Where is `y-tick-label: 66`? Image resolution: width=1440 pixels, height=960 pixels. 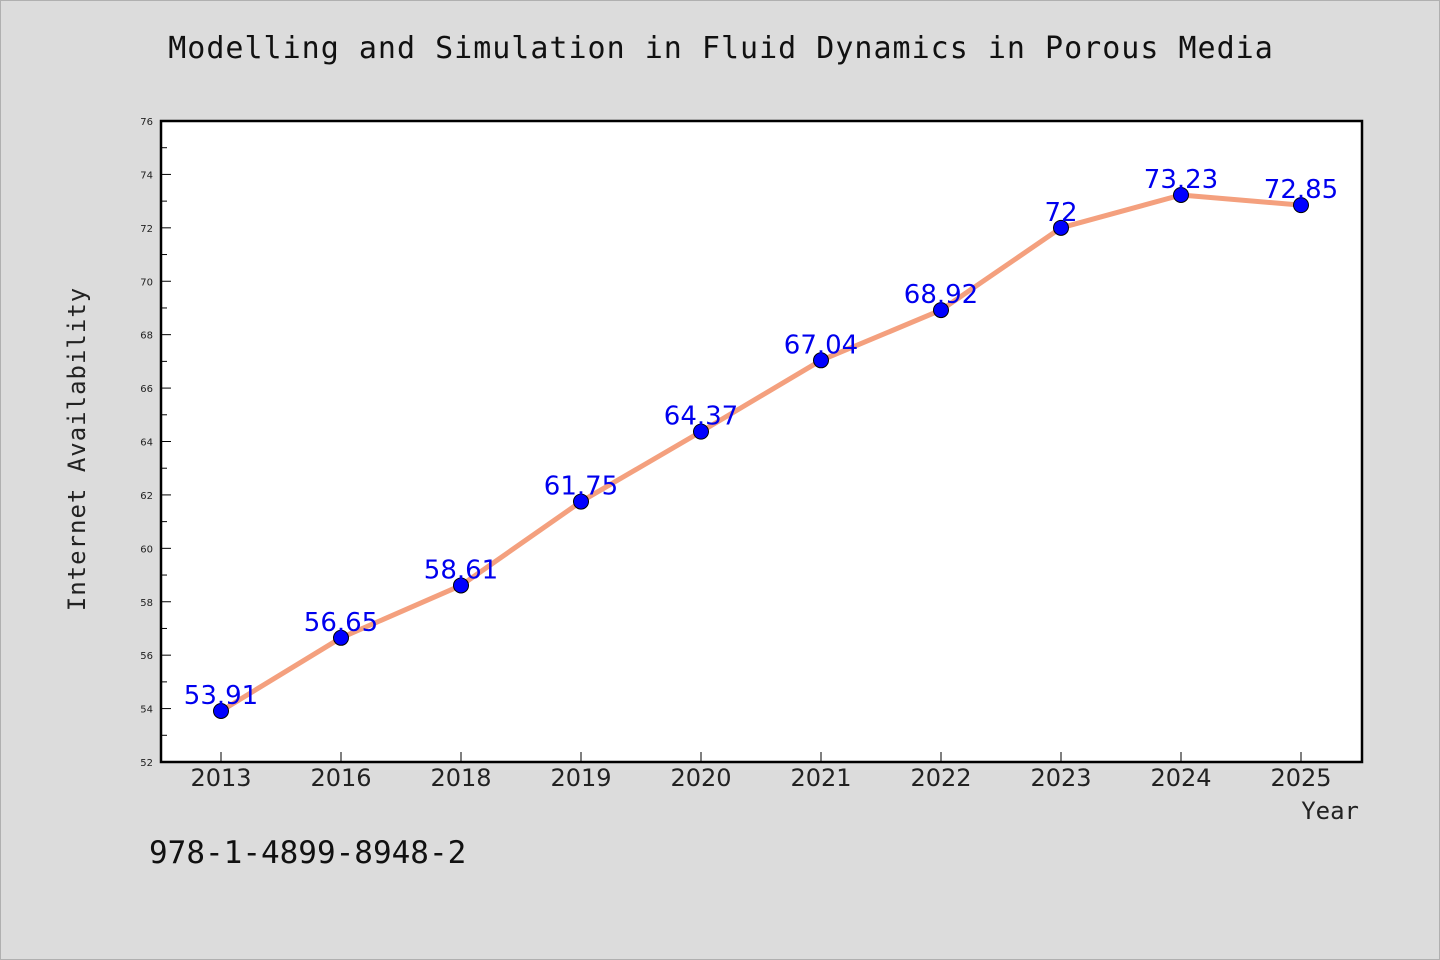 y-tick-label: 66 is located at coordinates (146, 389).